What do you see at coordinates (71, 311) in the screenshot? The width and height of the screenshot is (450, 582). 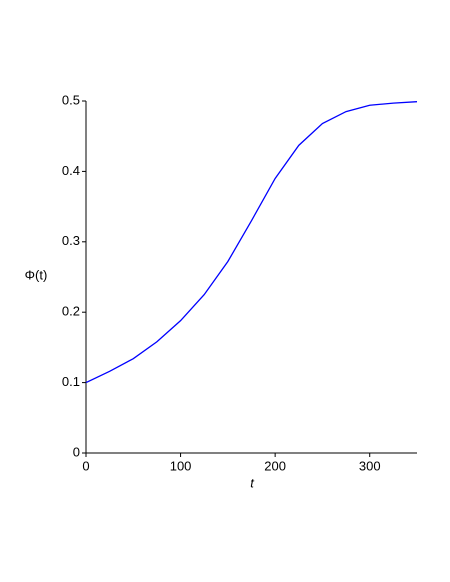 I see `y-tick-label: 0.2` at bounding box center [71, 311].